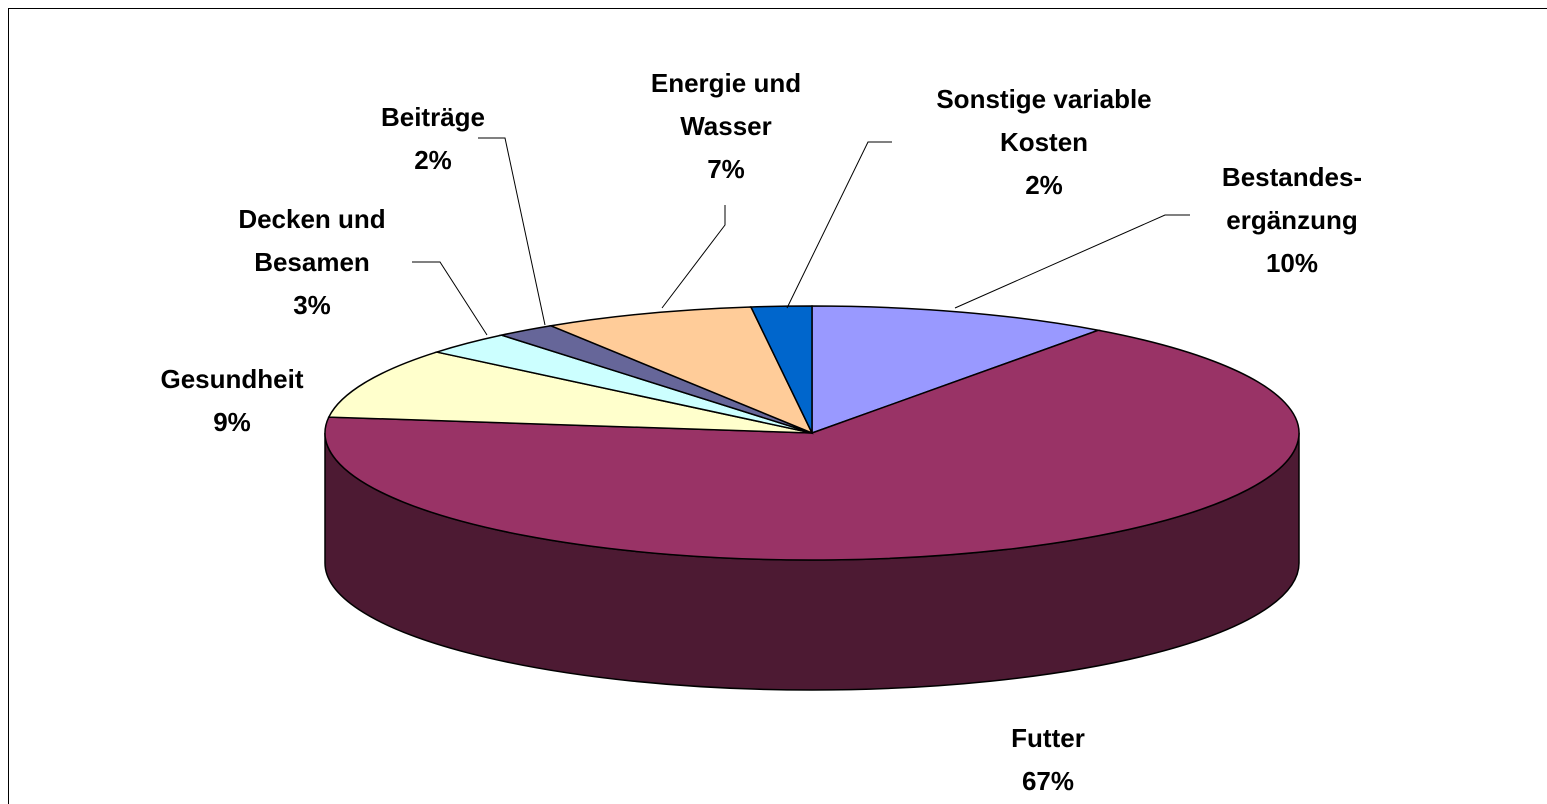 This screenshot has width=1547, height=804. What do you see at coordinates (1292, 198) in the screenshot?
I see `label-name: Bestandes- ergänzung` at bounding box center [1292, 198].